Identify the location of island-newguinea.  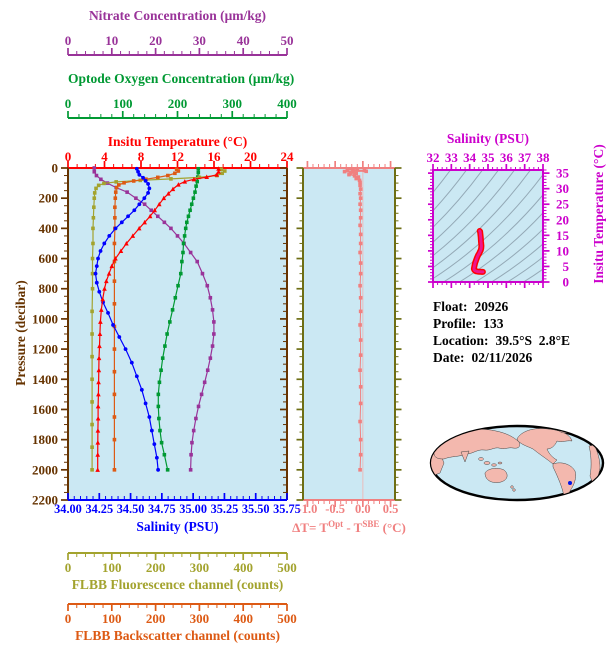
(494, 465).